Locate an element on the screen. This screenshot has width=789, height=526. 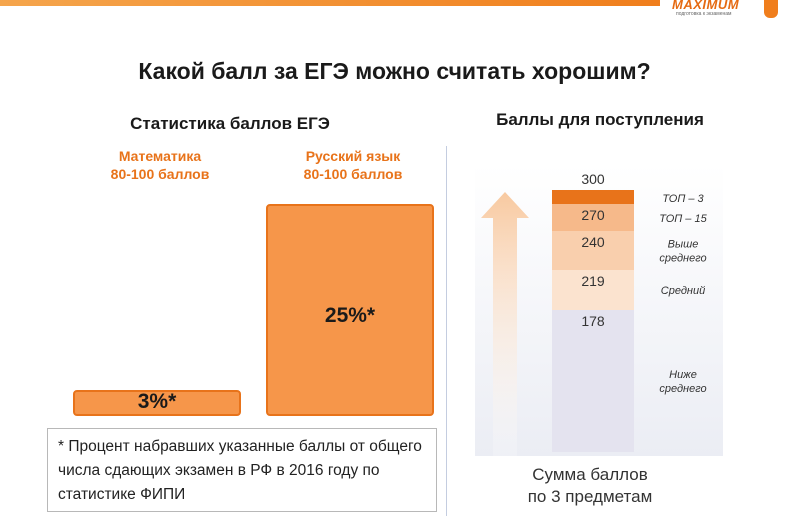
scale-band-label: ТОП – 3 is located at coordinates (683, 199).